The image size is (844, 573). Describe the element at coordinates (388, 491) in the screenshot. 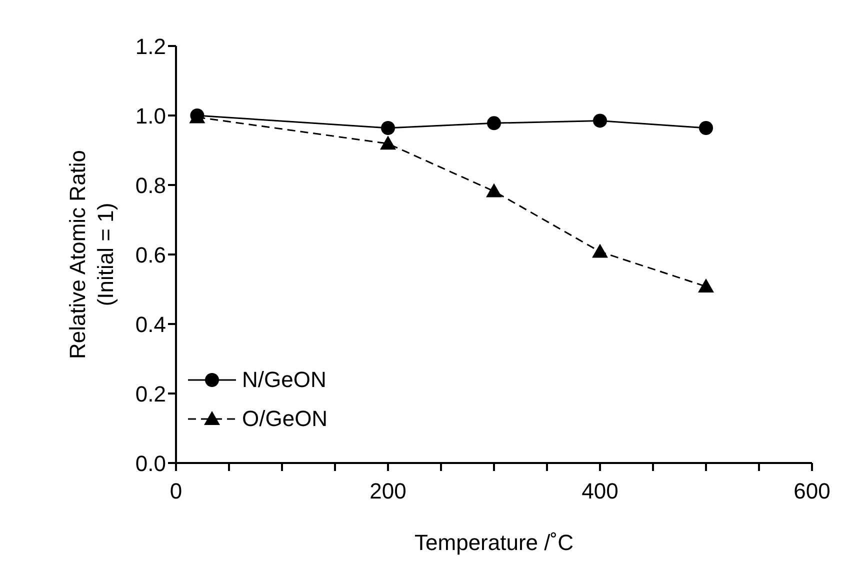

I see `x-tick-label: 200` at that location.